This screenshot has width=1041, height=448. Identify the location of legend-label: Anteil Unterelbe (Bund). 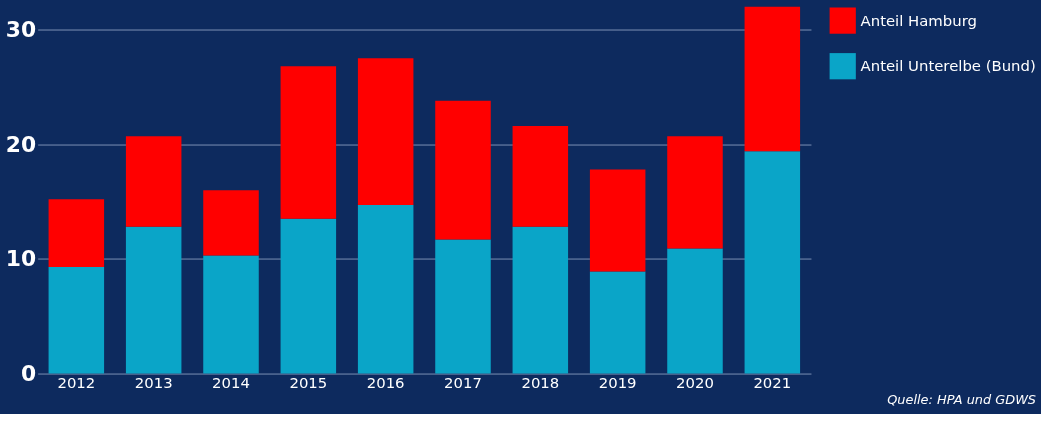
(948, 66).